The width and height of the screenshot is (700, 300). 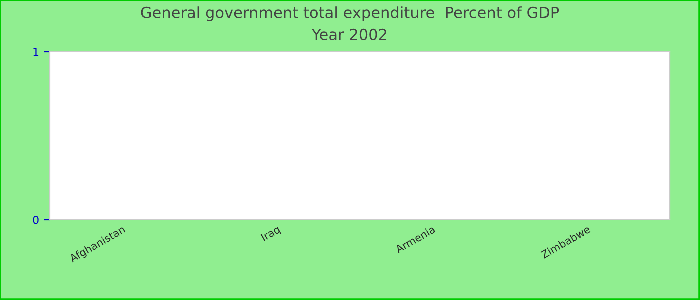 What do you see at coordinates (349, 34) in the screenshot?
I see `chart-subtitle: Year 2002` at bounding box center [349, 34].